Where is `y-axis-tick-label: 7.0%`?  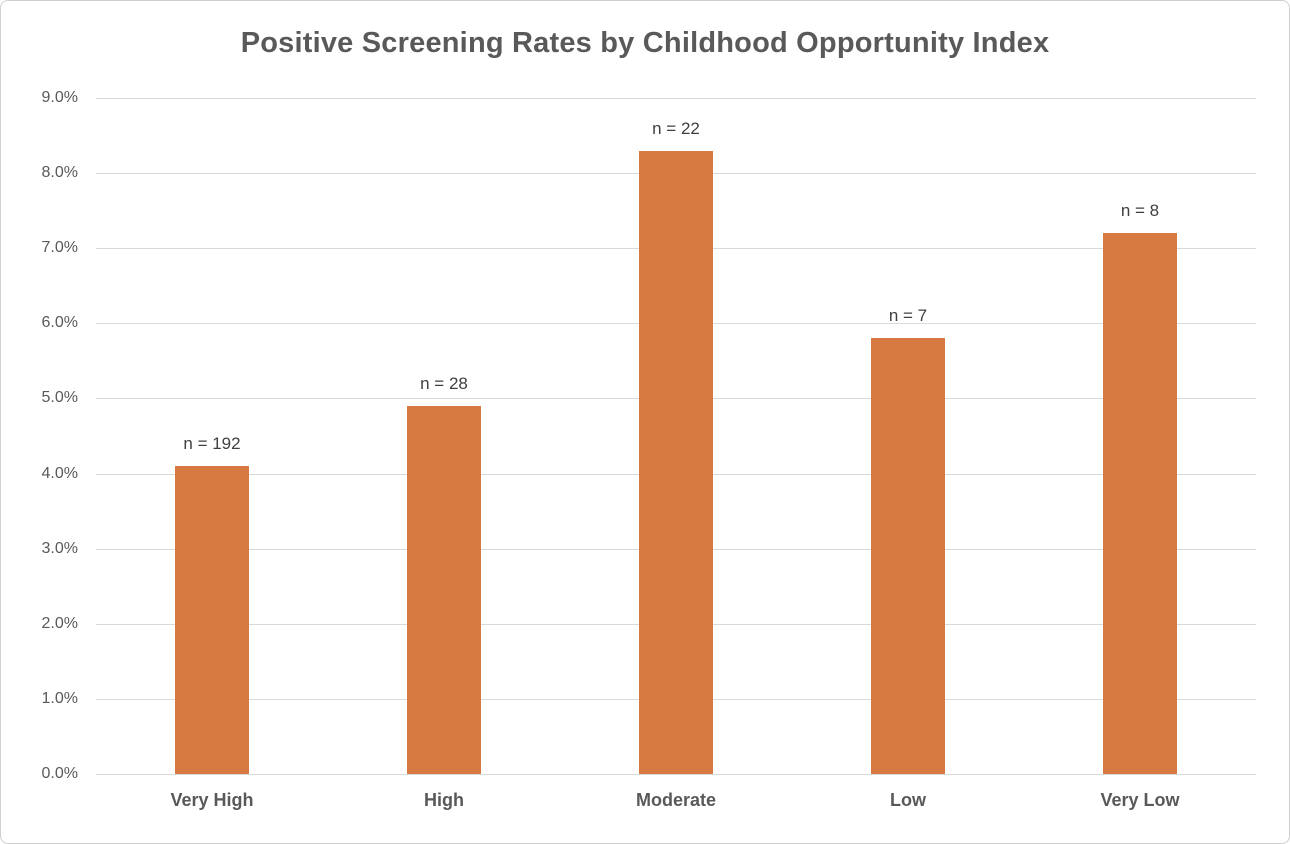 y-axis-tick-label: 7.0% is located at coordinates (59, 248).